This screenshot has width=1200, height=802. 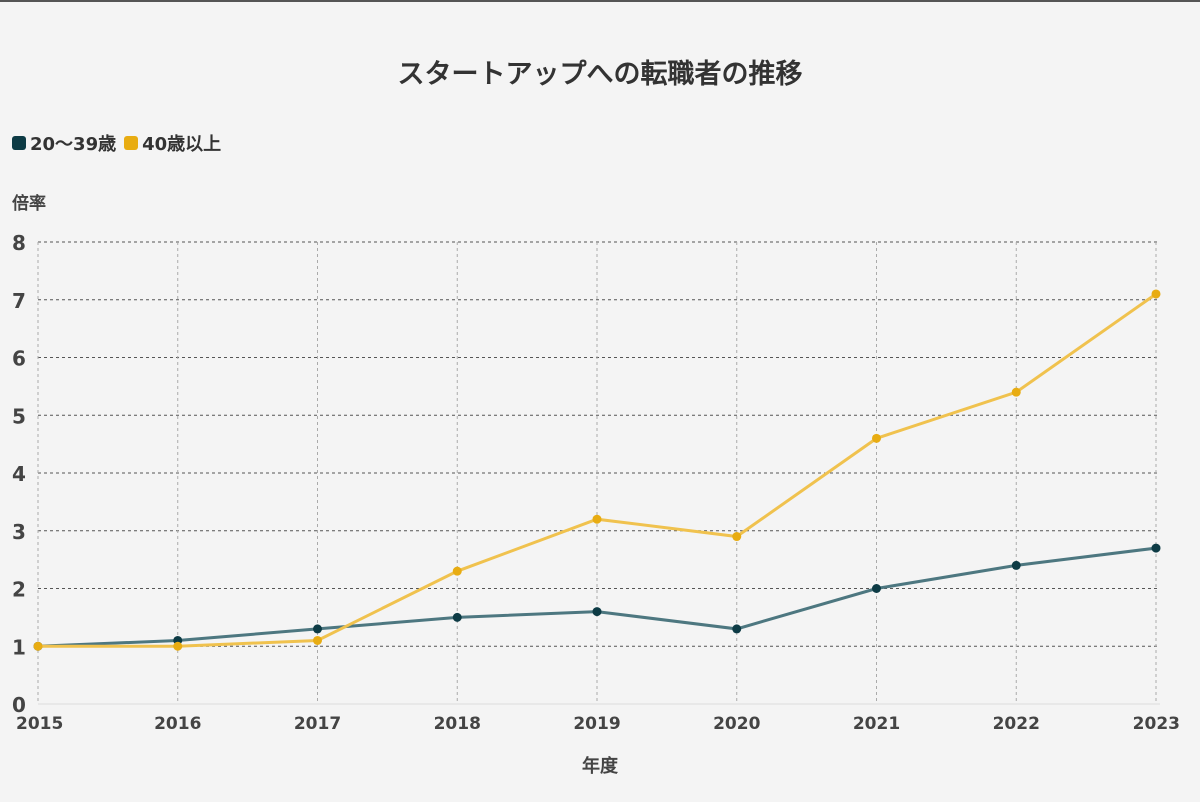 I want to click on x-tick-label: 2022, so click(x=1016, y=724).